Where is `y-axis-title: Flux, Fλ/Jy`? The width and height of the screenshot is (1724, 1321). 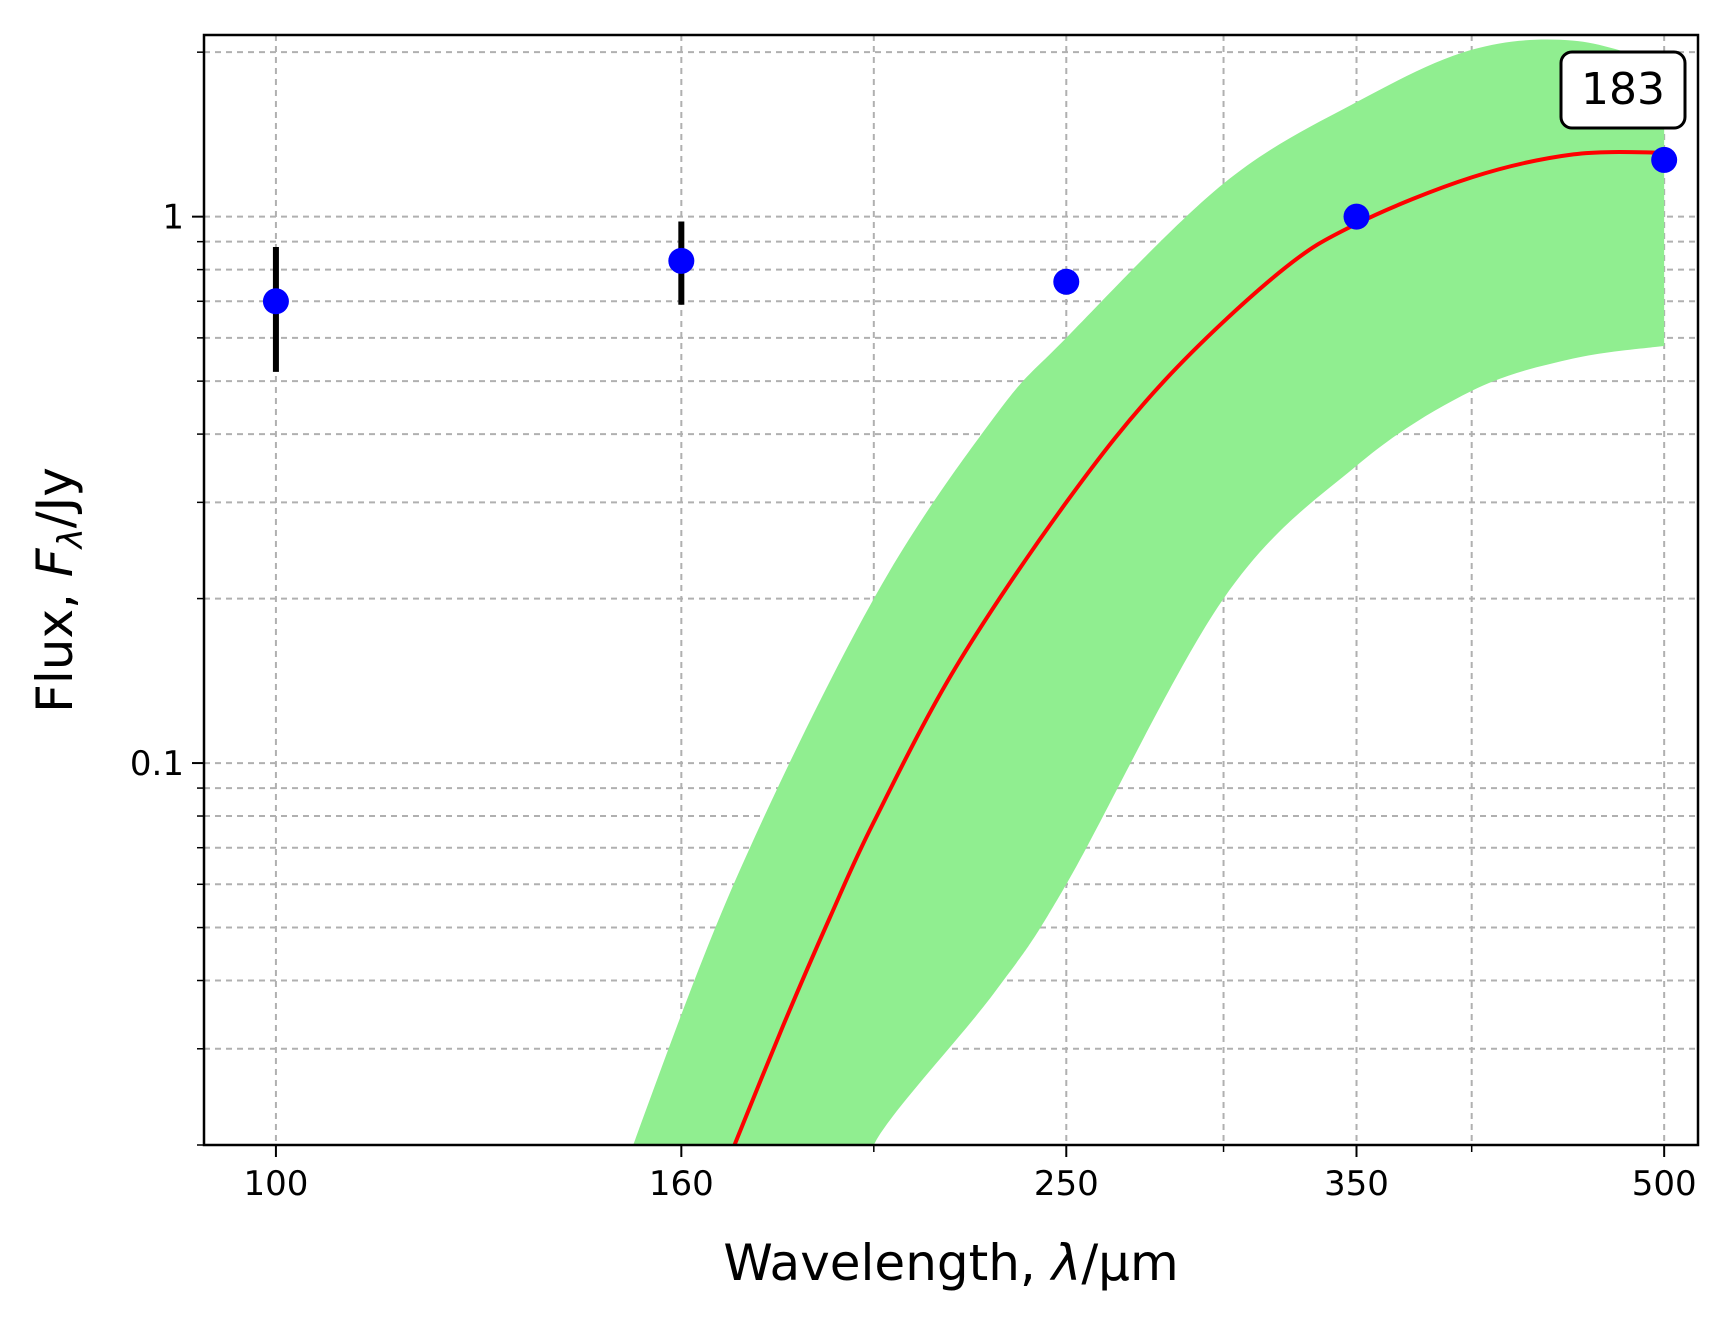
y-axis-title: Flux, Fλ/Jy is located at coordinates (58, 590).